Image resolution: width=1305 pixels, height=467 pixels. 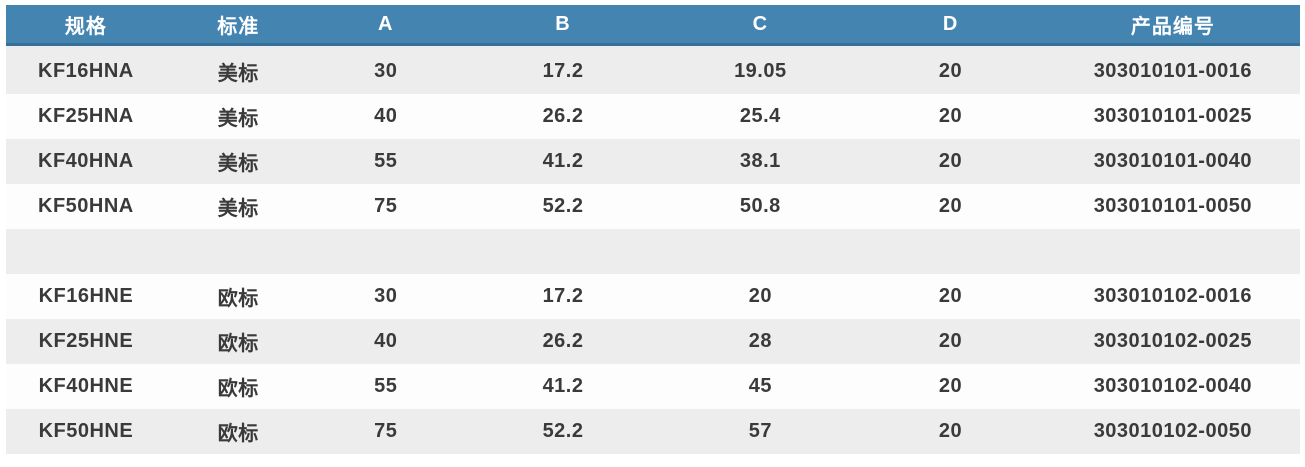 What do you see at coordinates (1172, 386) in the screenshot?
I see `cell-part-no: 303010102-0040` at bounding box center [1172, 386].